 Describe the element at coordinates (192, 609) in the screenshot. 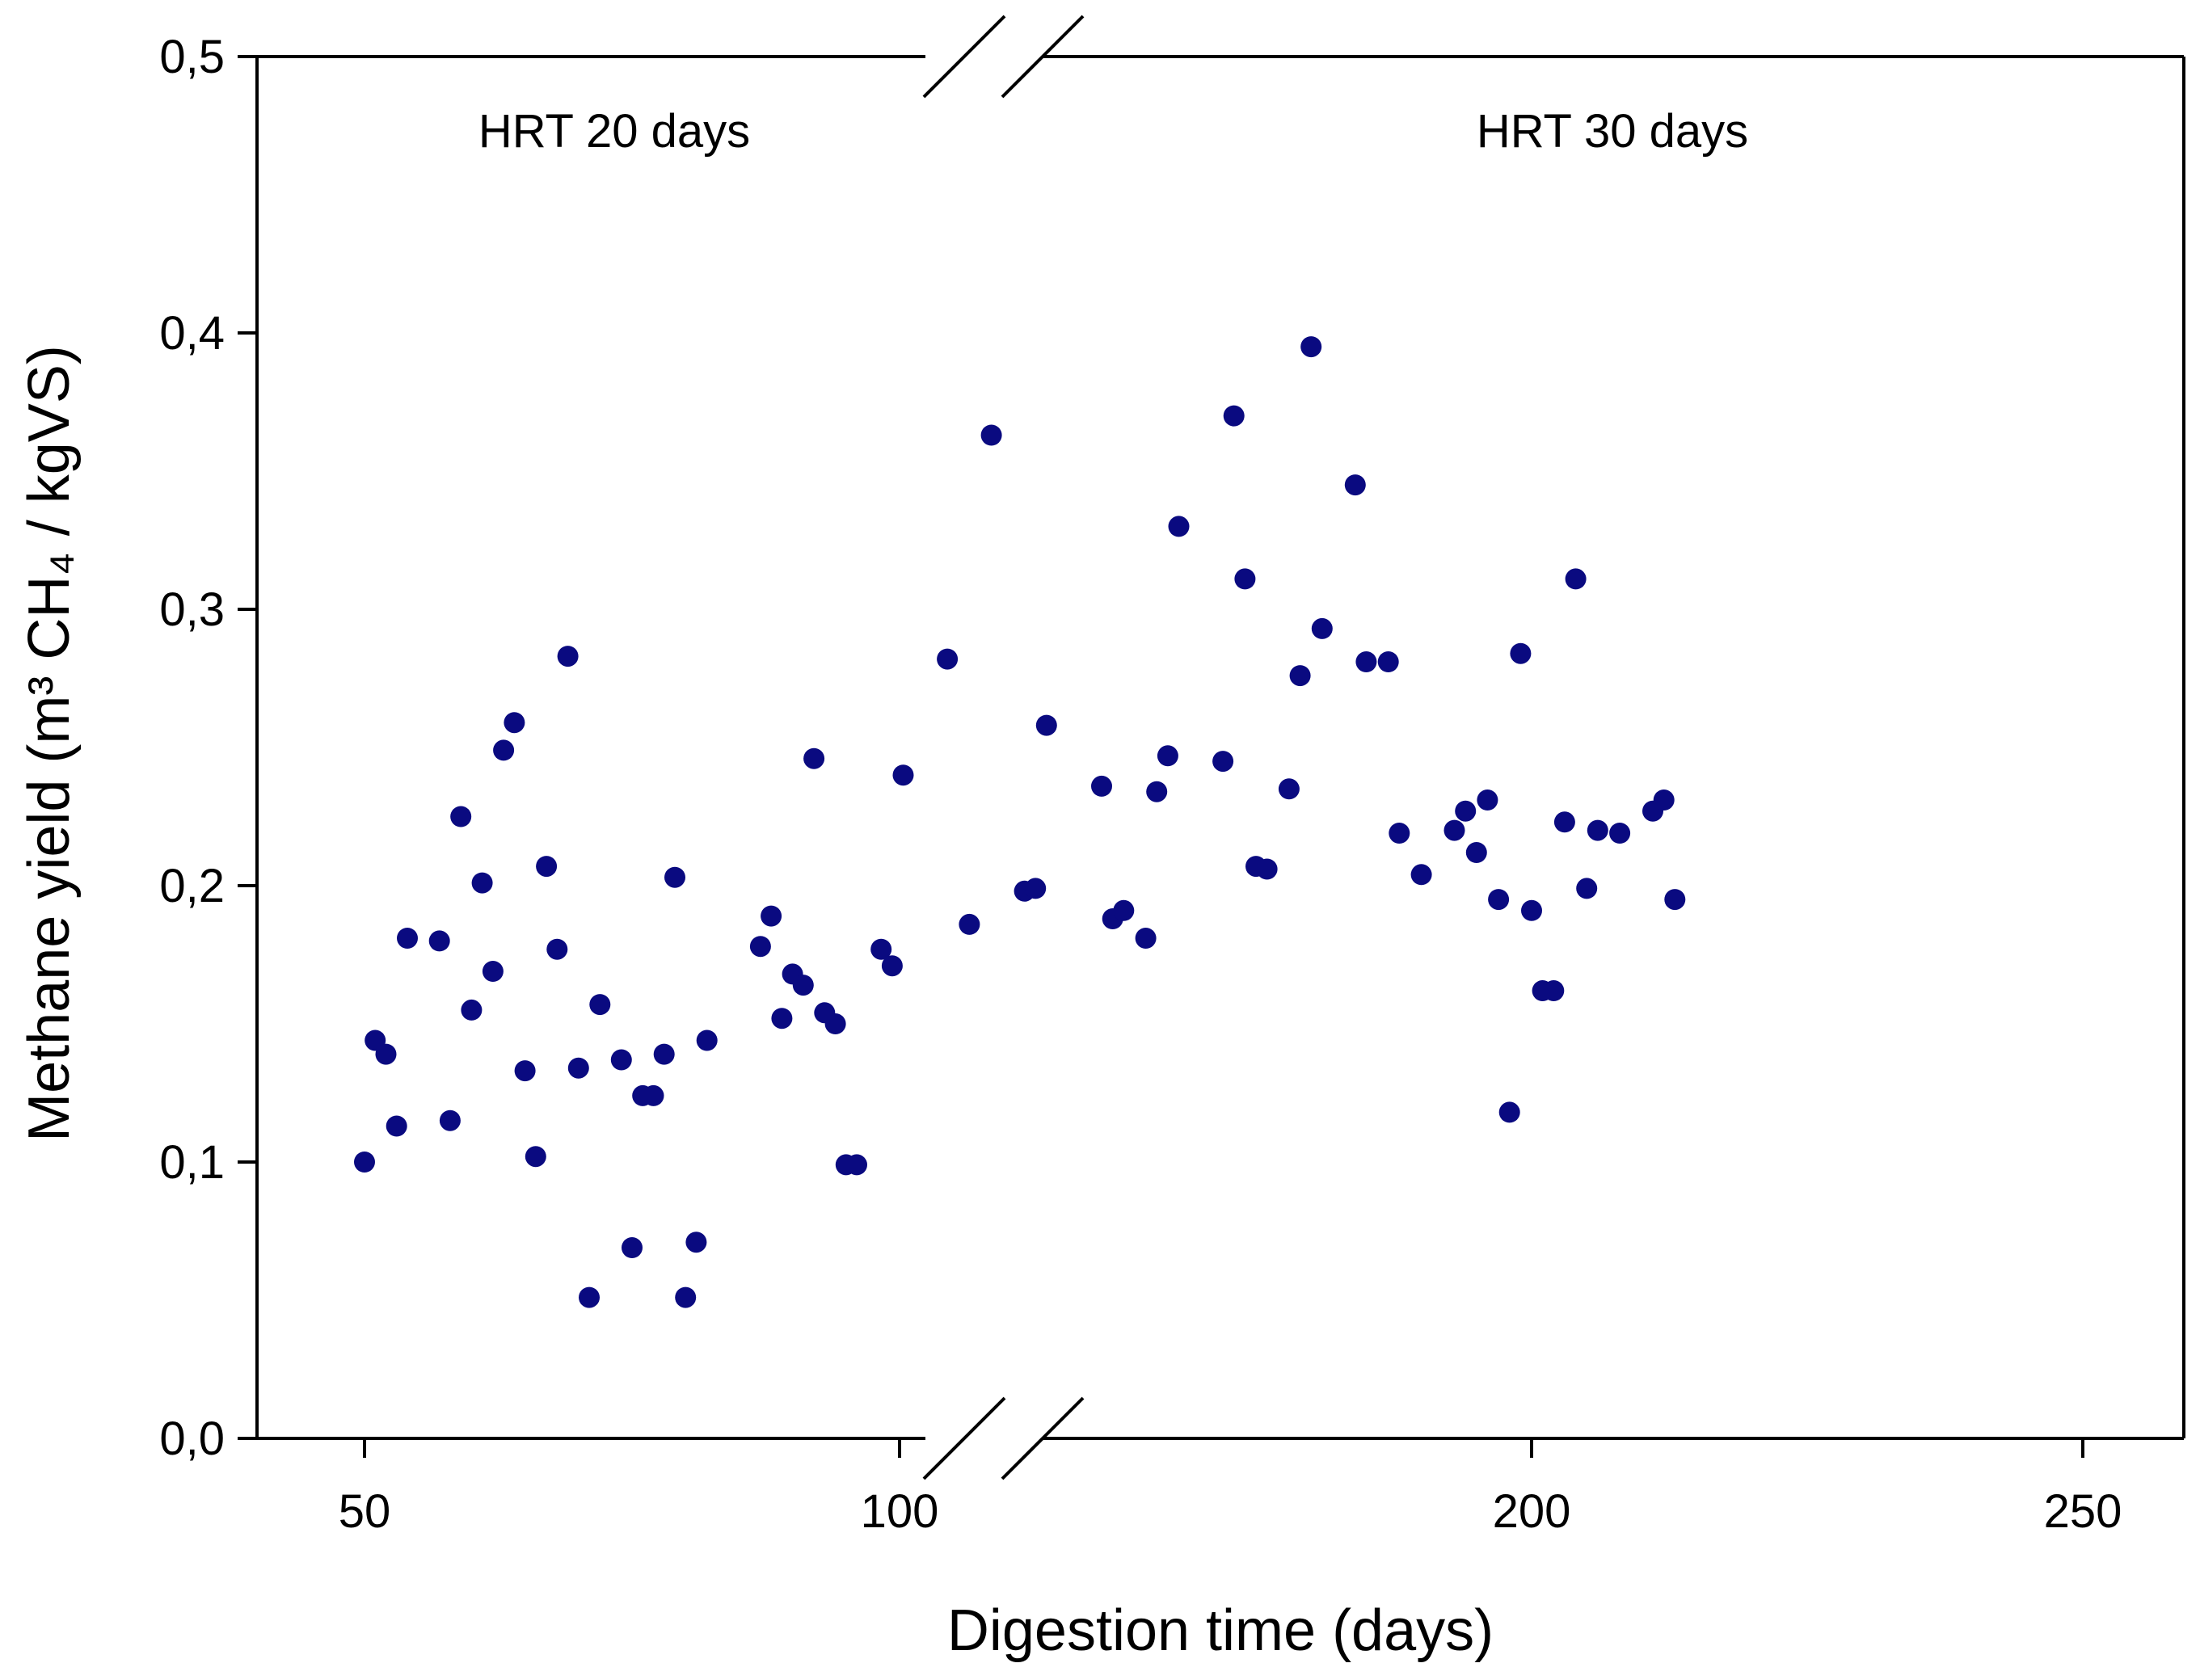

I see `y-tick-label: 0,3` at that location.